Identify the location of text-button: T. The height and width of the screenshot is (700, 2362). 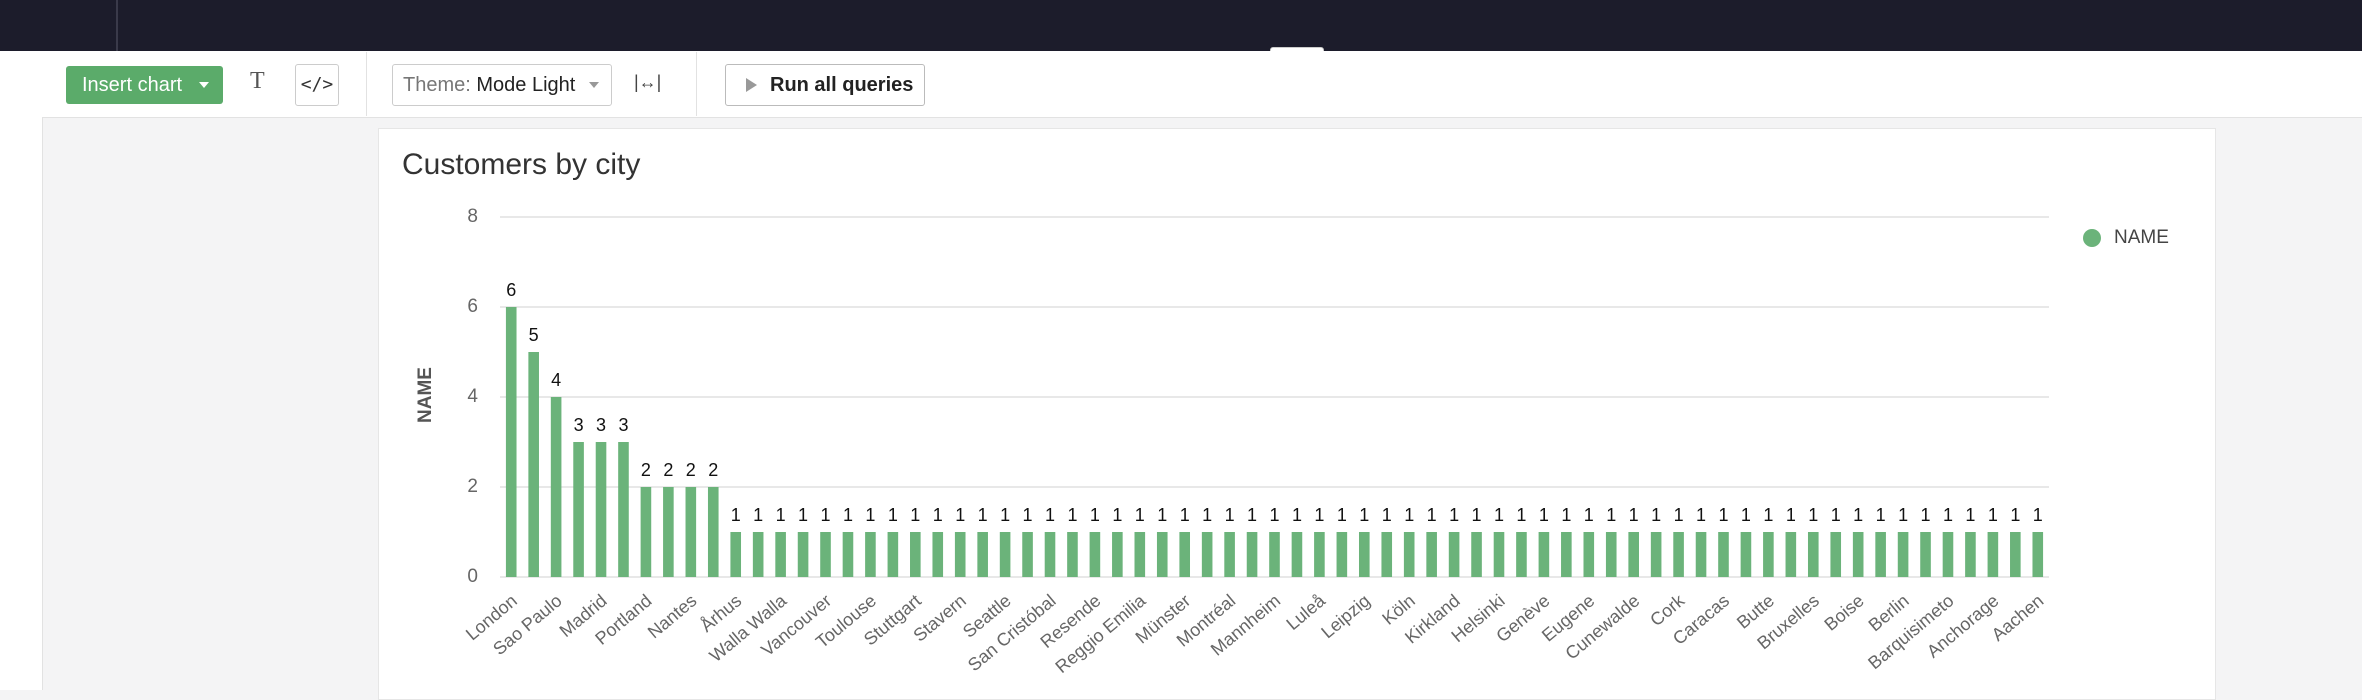
(257, 81).